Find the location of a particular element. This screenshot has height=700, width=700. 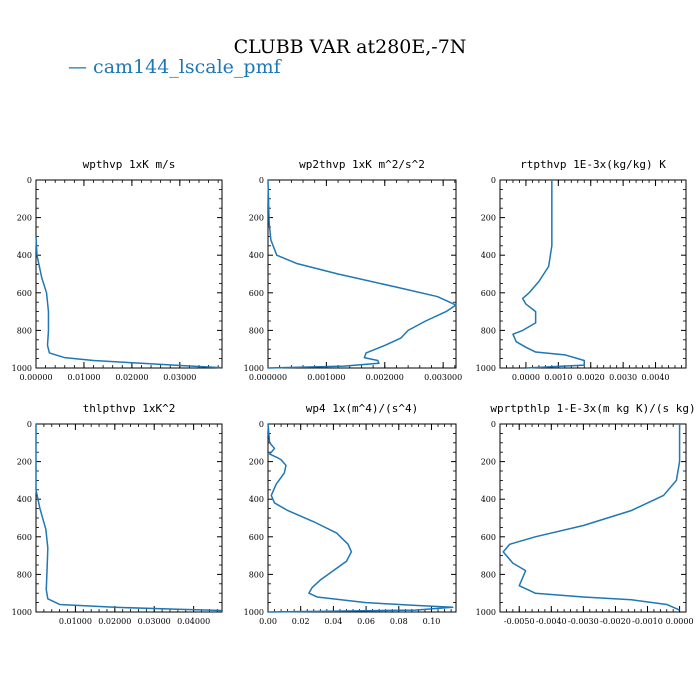

x-tick-label: 0.003000 is located at coordinates (443, 377).